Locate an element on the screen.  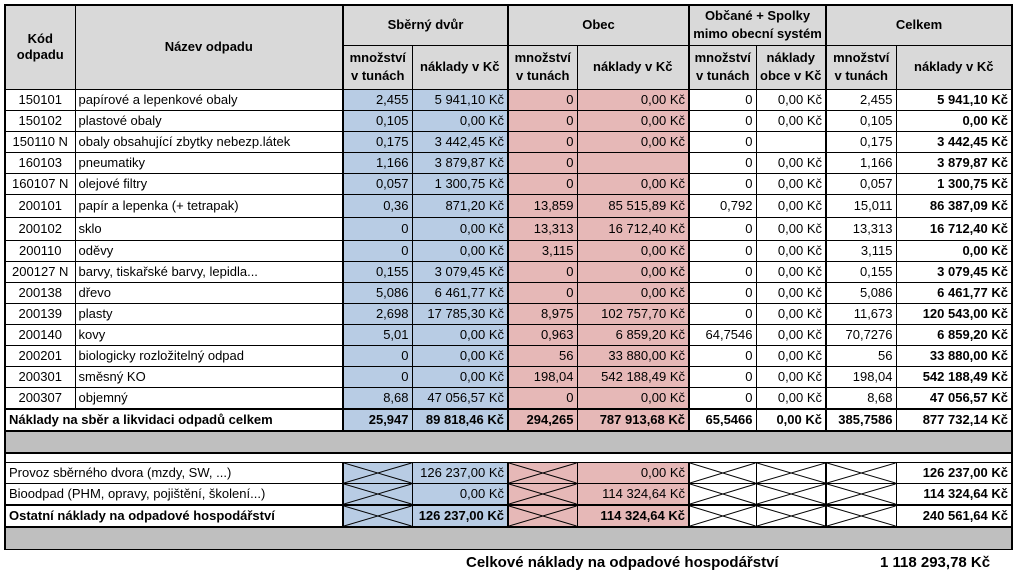
row-kod: 200127 N is located at coordinates (40, 271).